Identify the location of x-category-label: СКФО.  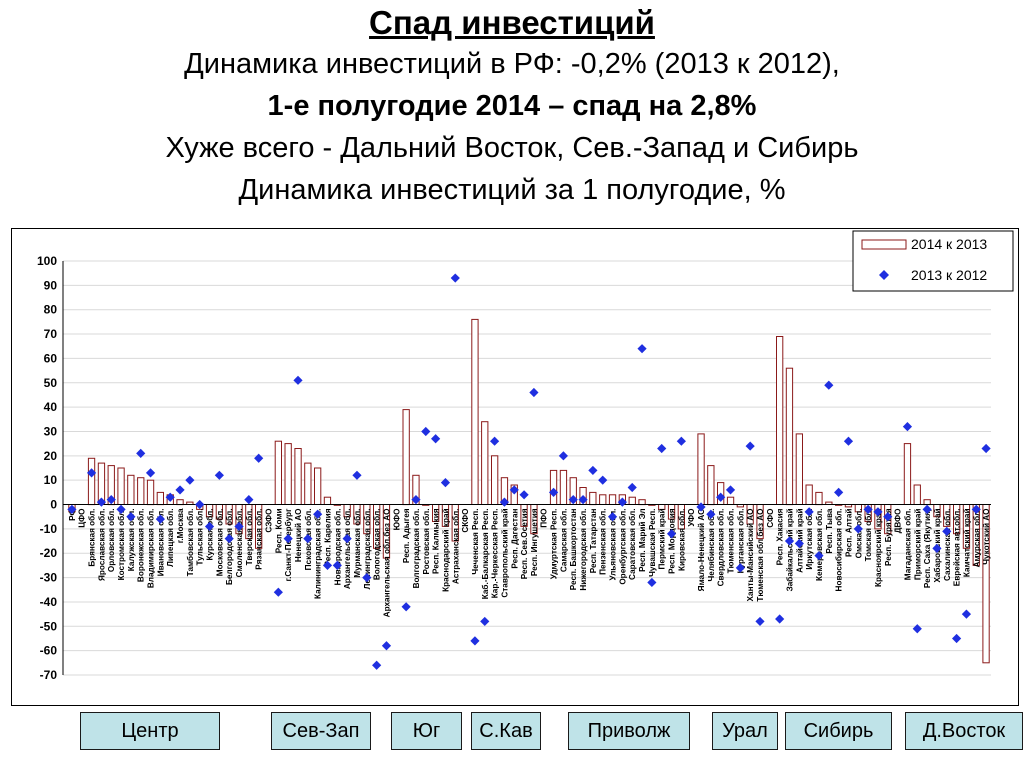
(465, 520).